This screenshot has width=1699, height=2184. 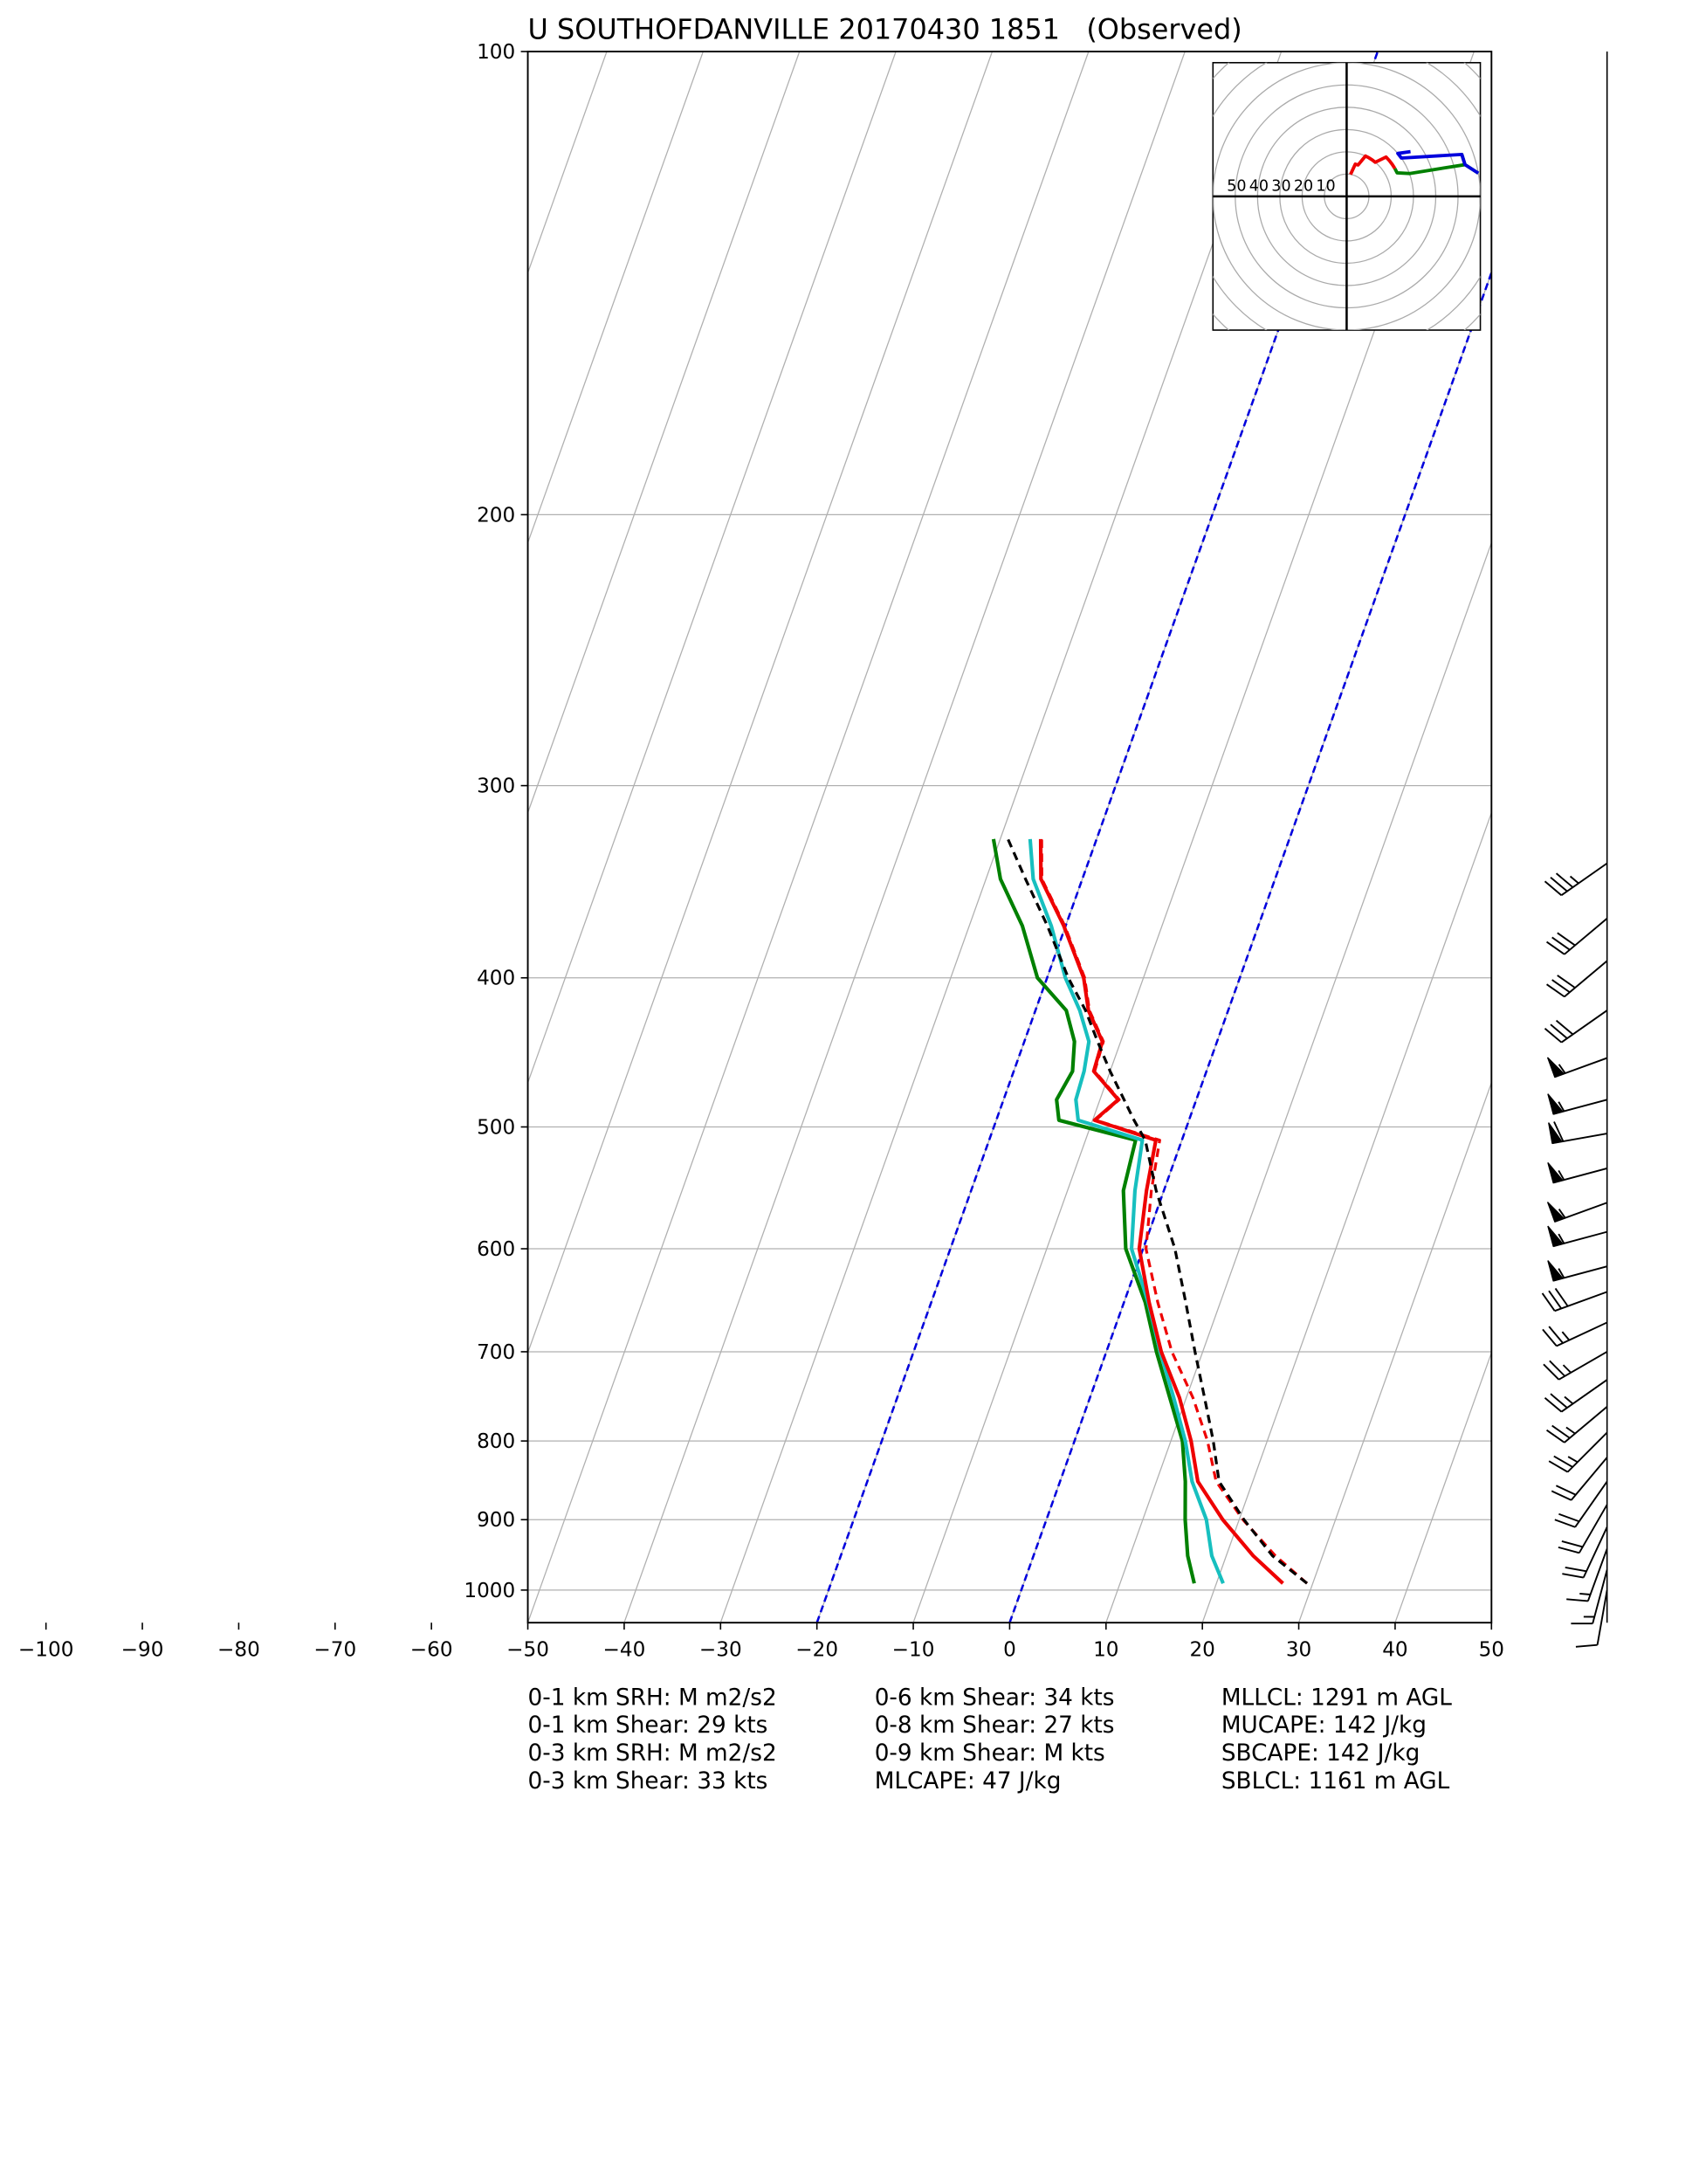 I want to click on x-tick-label: 50, so click(x=1491, y=1649).